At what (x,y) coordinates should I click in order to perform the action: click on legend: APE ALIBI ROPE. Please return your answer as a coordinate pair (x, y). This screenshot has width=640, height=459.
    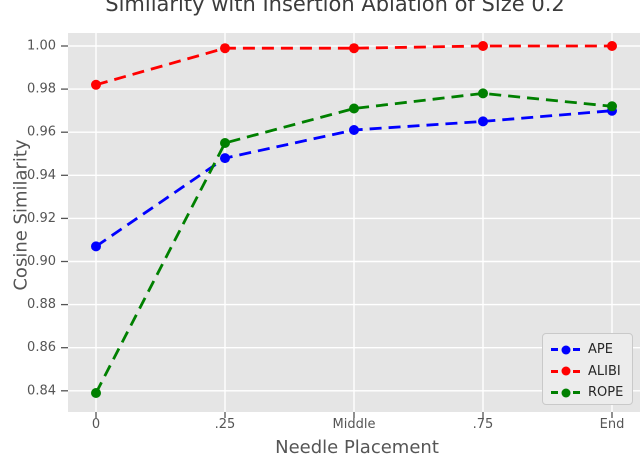
    Looking at the image, I should click on (587, 369).